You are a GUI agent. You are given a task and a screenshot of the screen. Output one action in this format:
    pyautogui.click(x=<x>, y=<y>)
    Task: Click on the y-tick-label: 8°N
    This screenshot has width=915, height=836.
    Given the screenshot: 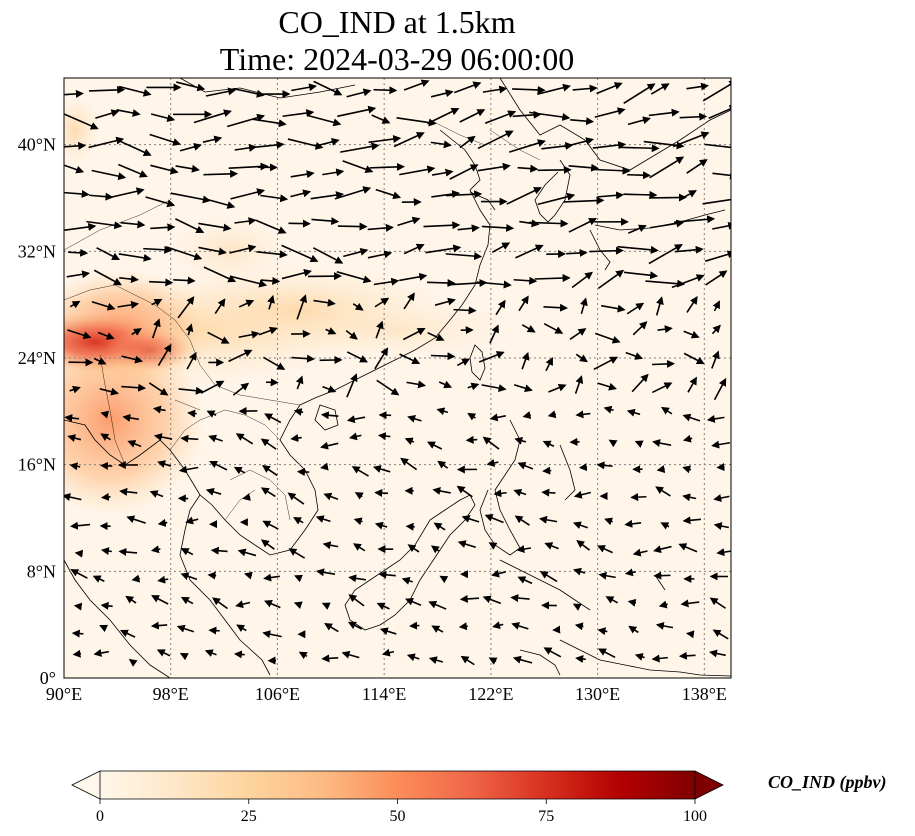 What is the action you would take?
    pyautogui.click(x=41, y=571)
    